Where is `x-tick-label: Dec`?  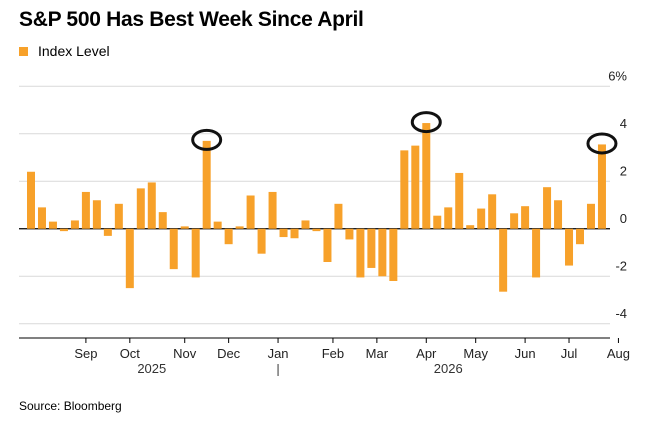
x-tick-label: Dec is located at coordinates (229, 353).